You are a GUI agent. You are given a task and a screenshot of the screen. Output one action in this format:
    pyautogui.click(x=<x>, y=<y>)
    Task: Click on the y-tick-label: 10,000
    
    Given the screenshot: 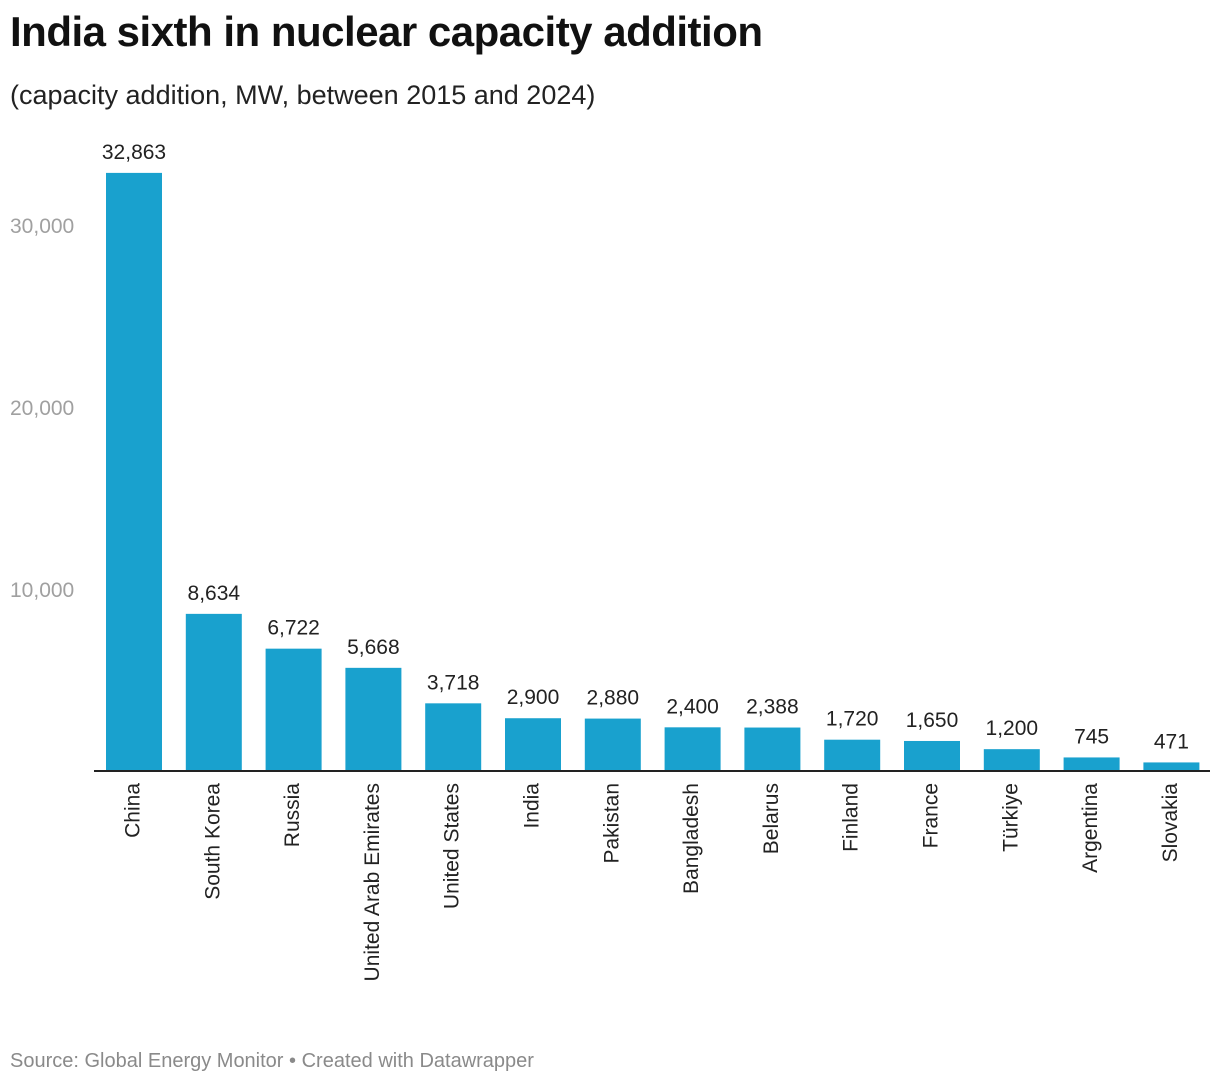 What is the action you would take?
    pyautogui.click(x=42, y=590)
    